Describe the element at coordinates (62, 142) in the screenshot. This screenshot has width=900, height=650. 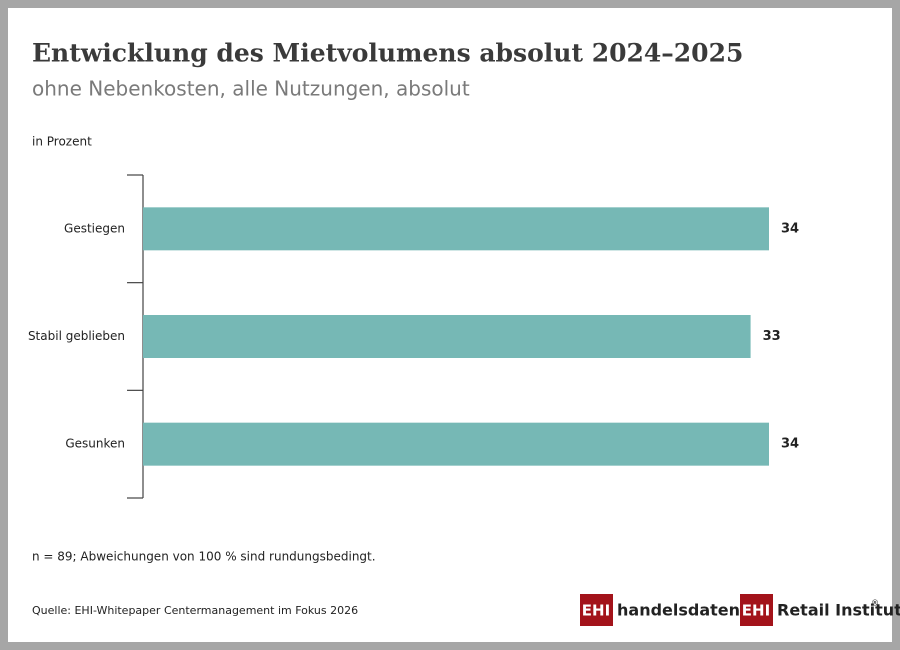
I see `unit-label: in Prozent` at that location.